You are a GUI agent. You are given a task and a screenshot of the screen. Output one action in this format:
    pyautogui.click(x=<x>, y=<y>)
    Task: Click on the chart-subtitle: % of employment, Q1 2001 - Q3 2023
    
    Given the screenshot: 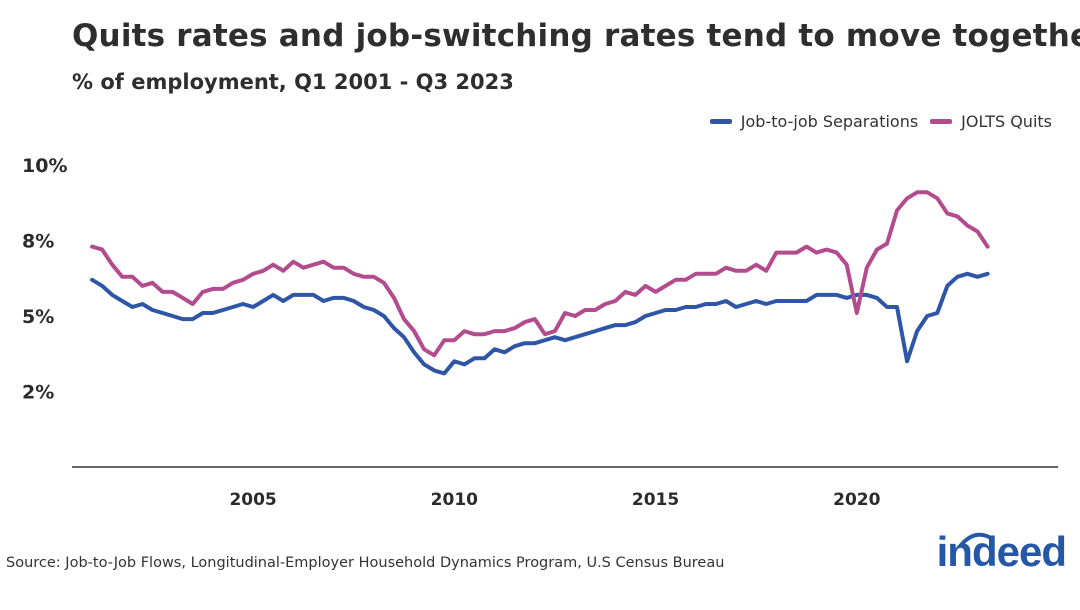 What is the action you would take?
    pyautogui.click(x=293, y=82)
    